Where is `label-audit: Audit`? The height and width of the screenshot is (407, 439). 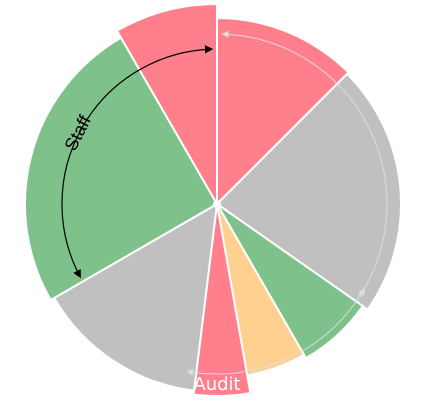
label-audit: Audit is located at coordinates (216, 384).